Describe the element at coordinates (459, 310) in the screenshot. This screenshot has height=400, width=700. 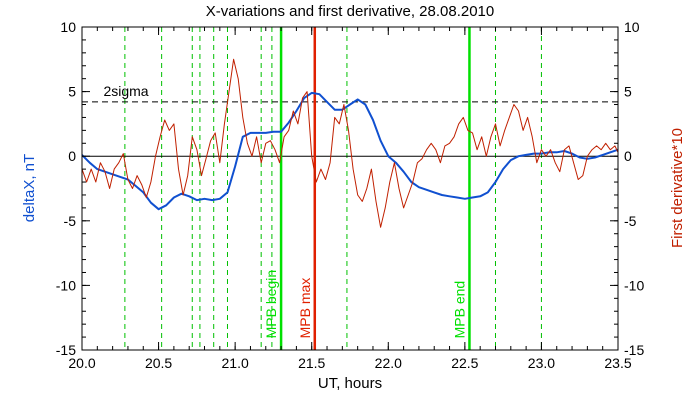
I see `marker-label-2: MPB end` at that location.